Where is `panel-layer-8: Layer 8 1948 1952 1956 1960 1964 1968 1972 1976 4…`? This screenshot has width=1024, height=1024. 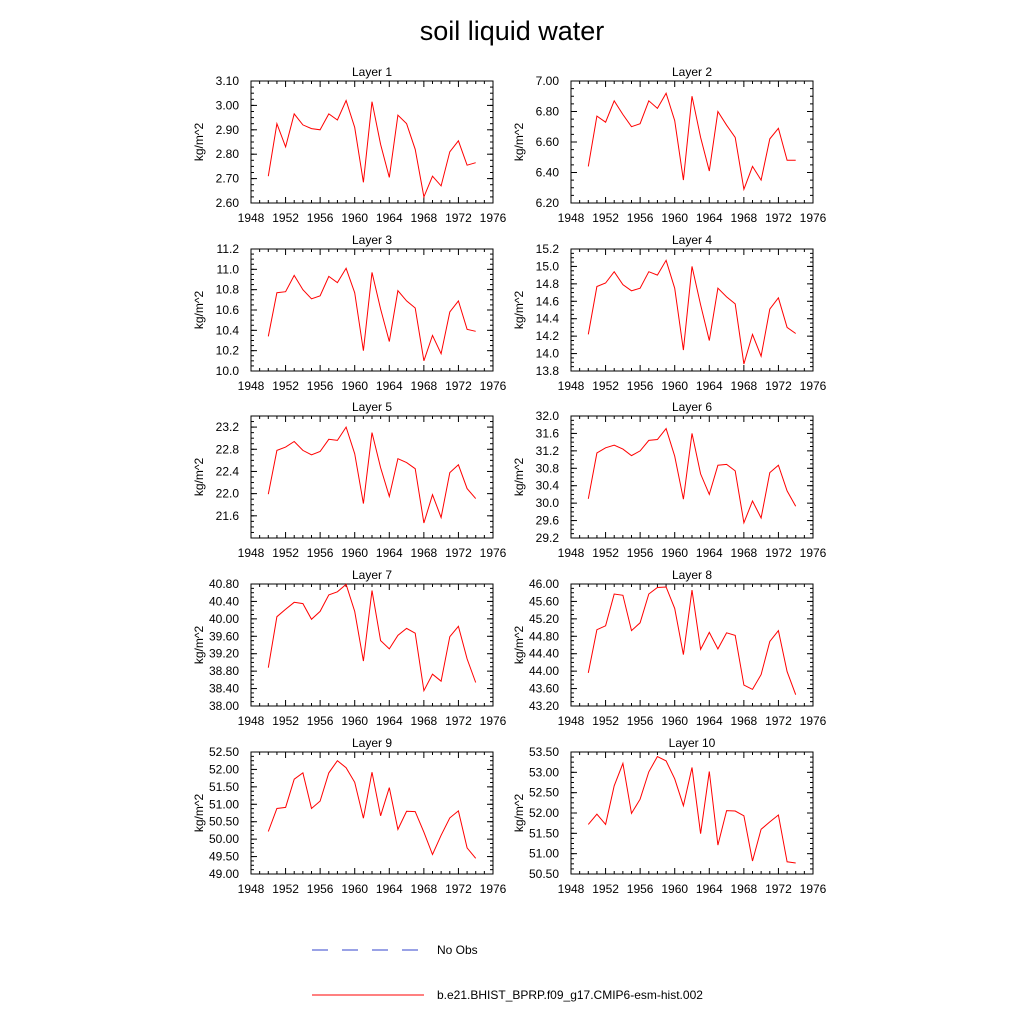
panel-layer-8: Layer 8 1948 1952 1956 1960 1964 1968 1972 1976 4… is located at coordinates (669, 648).